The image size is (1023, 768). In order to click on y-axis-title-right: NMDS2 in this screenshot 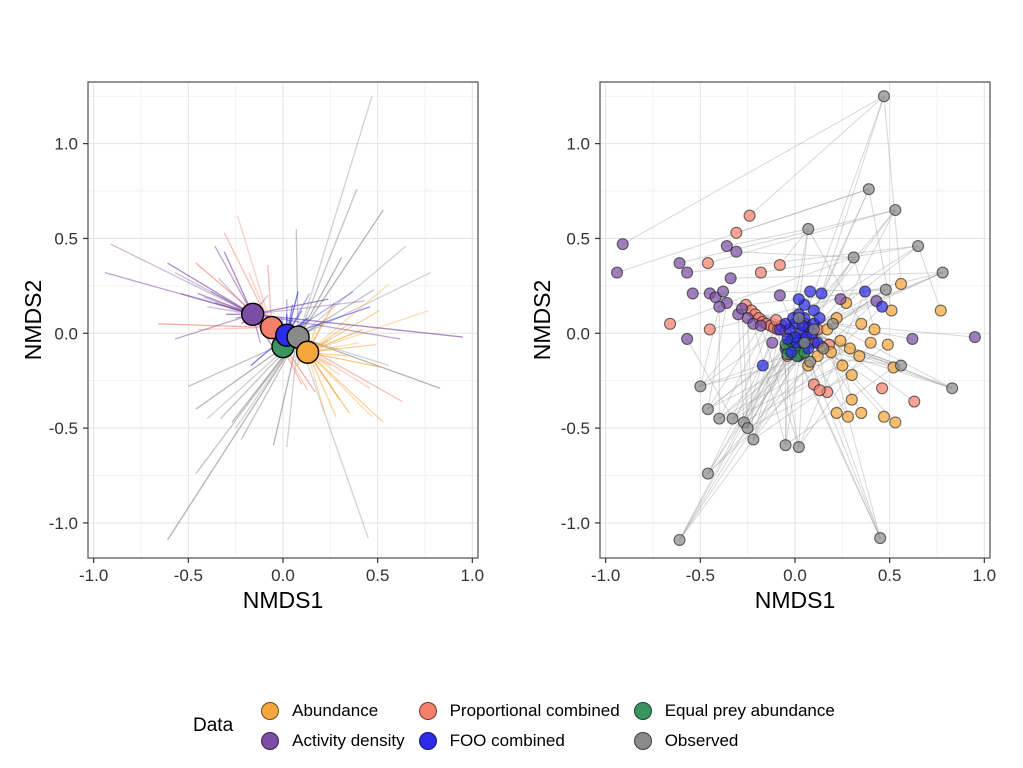, I will do `click(542, 320)`.